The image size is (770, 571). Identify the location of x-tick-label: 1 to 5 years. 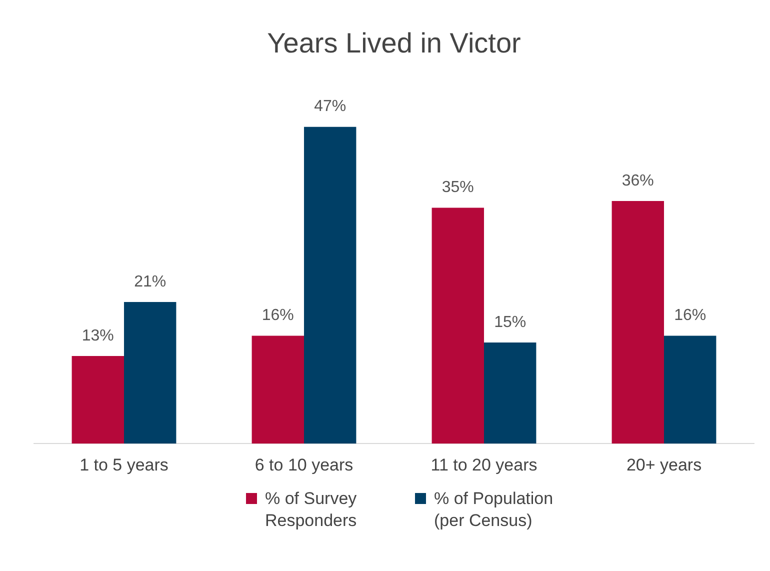
(124, 464).